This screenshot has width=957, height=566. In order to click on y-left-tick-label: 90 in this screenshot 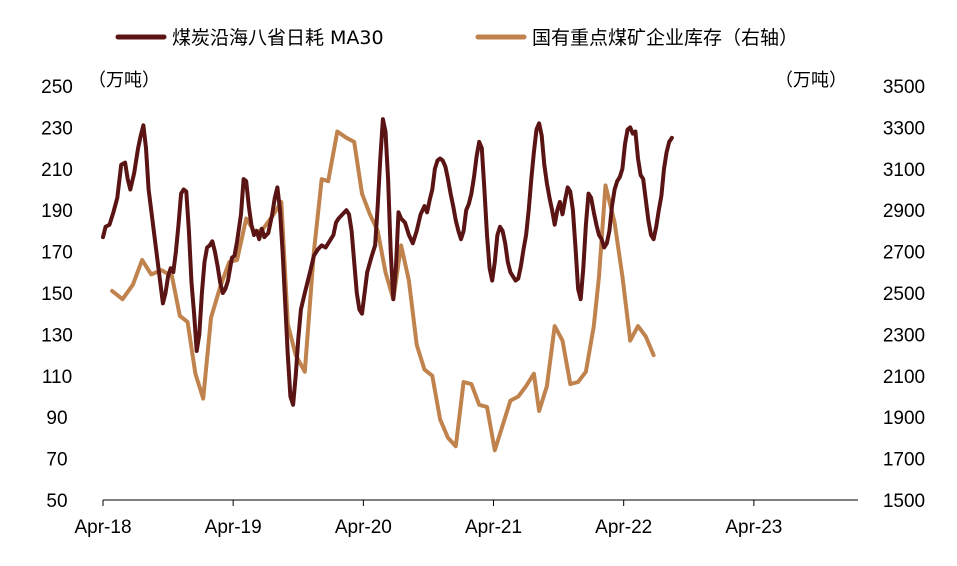, I will do `click(56, 418)`.